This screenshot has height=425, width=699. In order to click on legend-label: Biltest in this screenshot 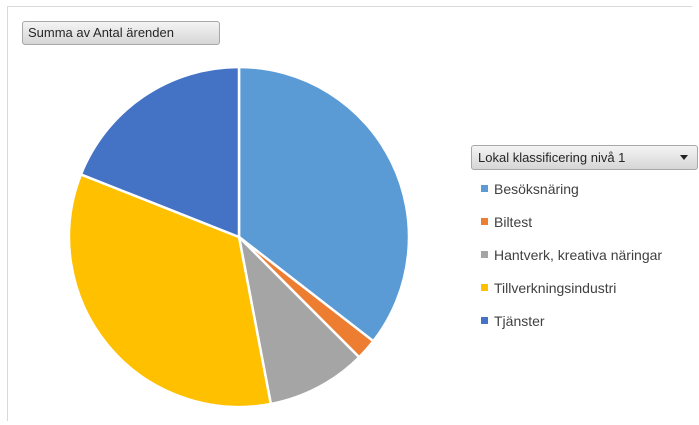, I will do `click(513, 221)`.